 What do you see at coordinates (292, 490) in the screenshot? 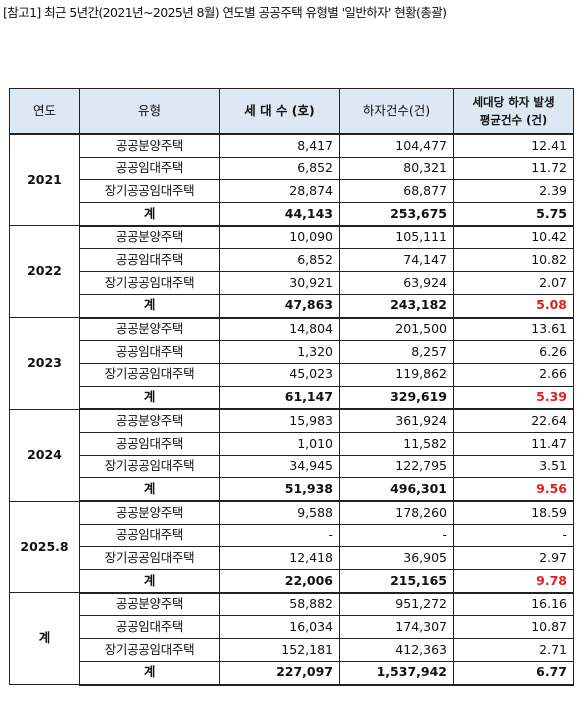
I see `table-total-row: 계 51,938 496,301 9.56` at bounding box center [292, 490].